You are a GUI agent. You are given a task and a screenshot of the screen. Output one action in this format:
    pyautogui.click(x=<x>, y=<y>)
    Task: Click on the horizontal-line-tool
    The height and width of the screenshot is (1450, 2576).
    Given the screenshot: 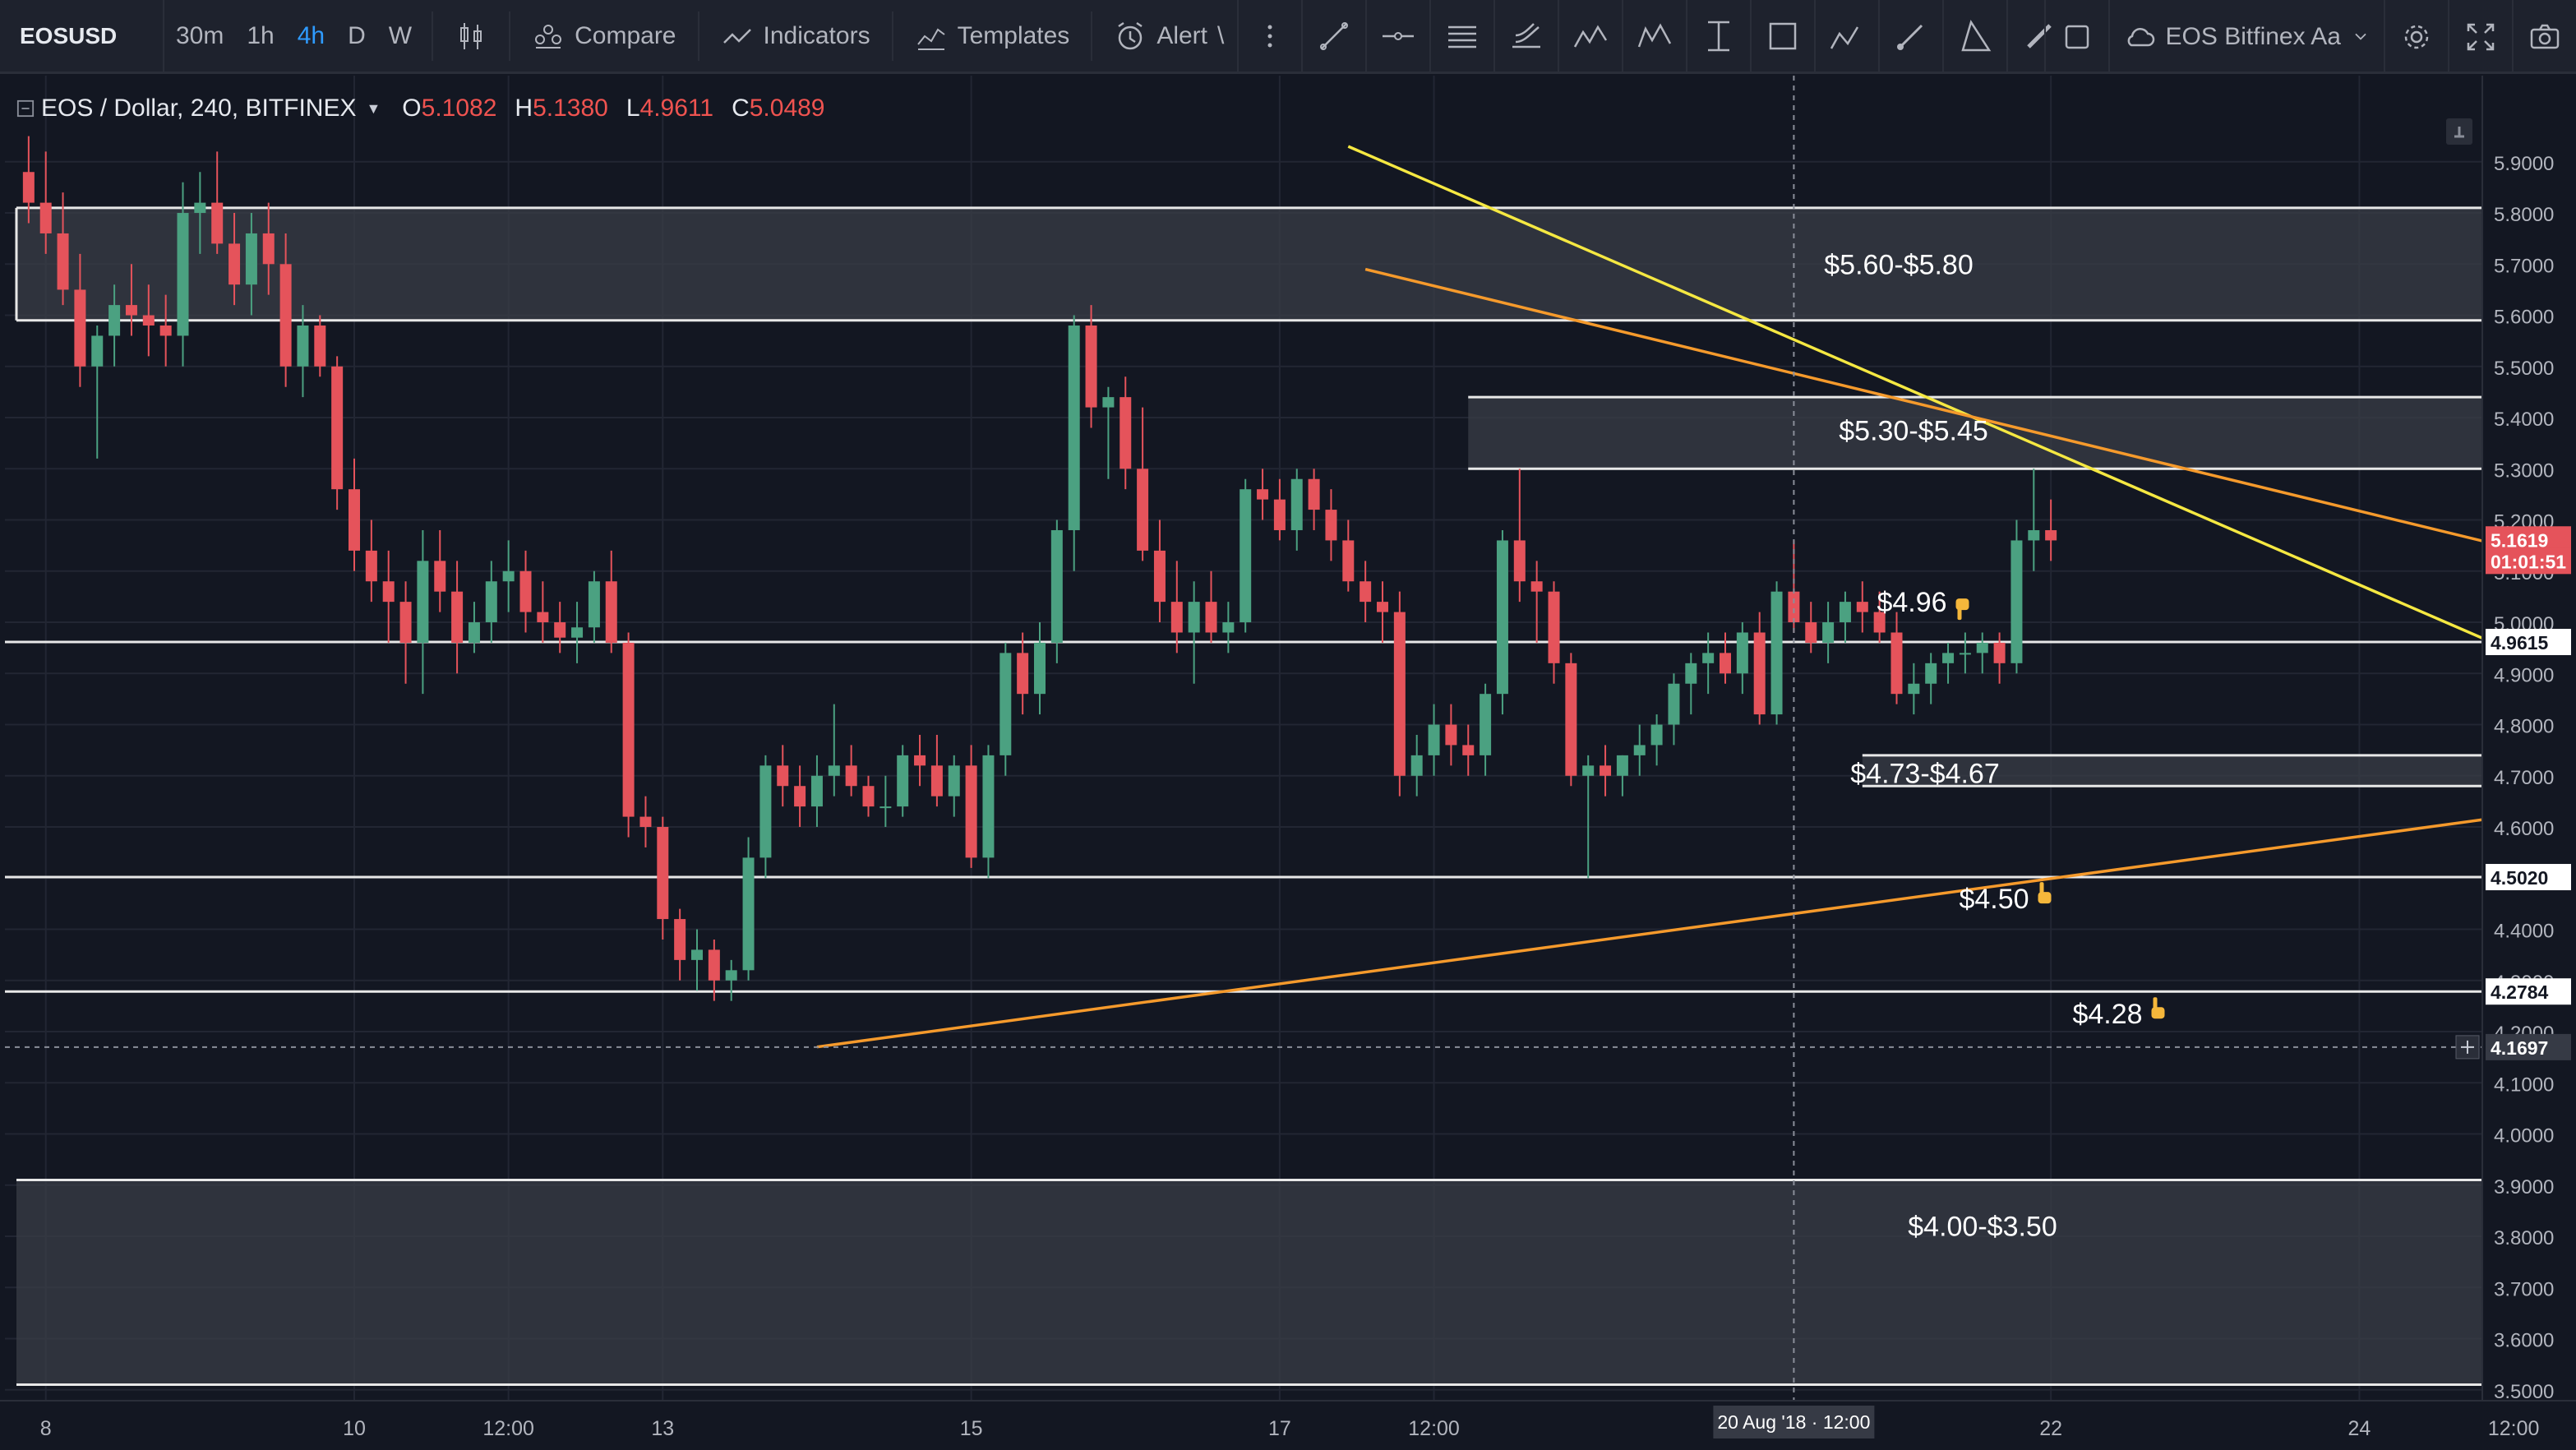 What is the action you would take?
    pyautogui.click(x=1397, y=36)
    